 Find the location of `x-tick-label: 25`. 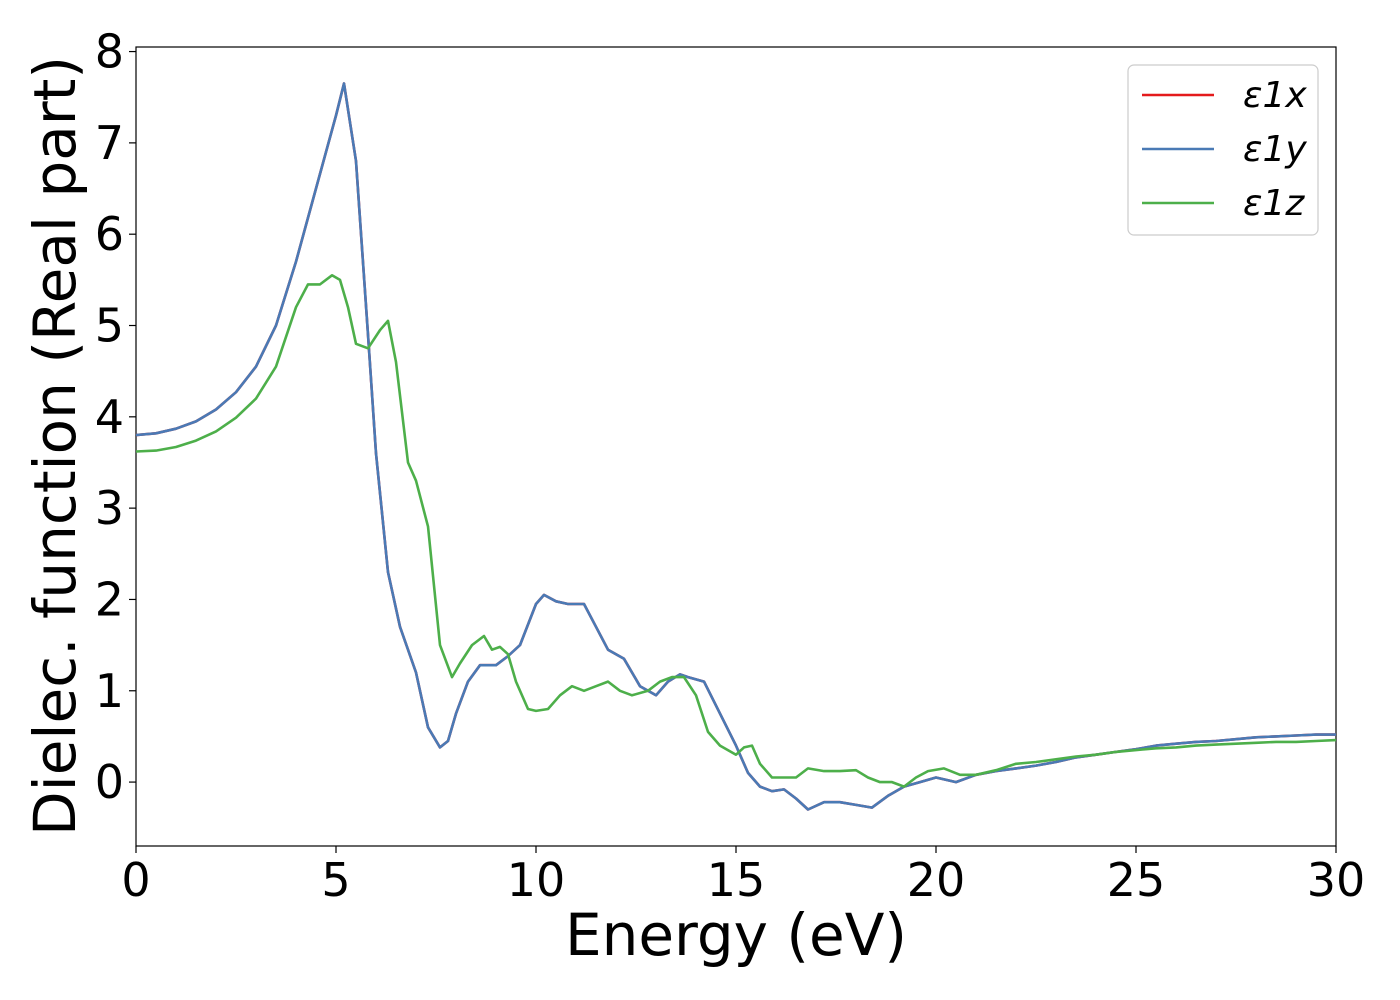

x-tick-label: 25 is located at coordinates (1136, 880).